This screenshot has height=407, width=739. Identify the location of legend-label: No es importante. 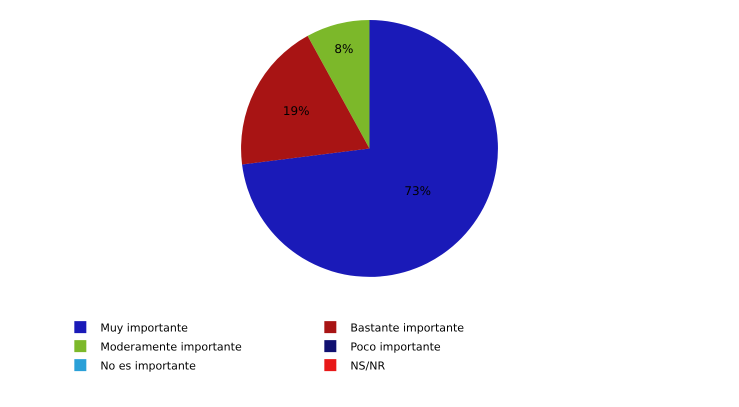
(148, 365).